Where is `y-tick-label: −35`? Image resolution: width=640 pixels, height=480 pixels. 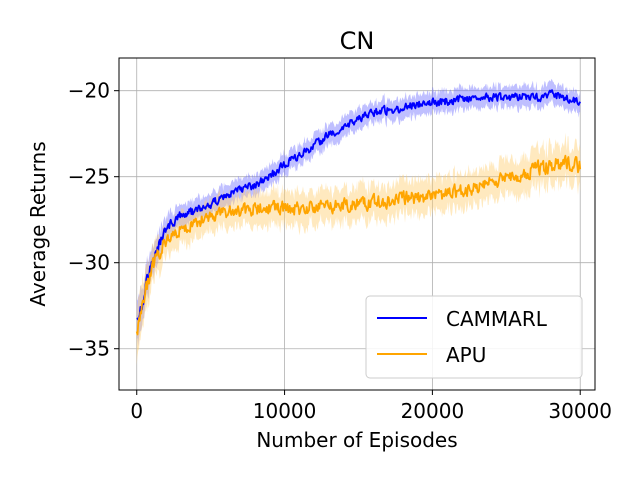 y-tick-label: −35 is located at coordinates (89, 349).